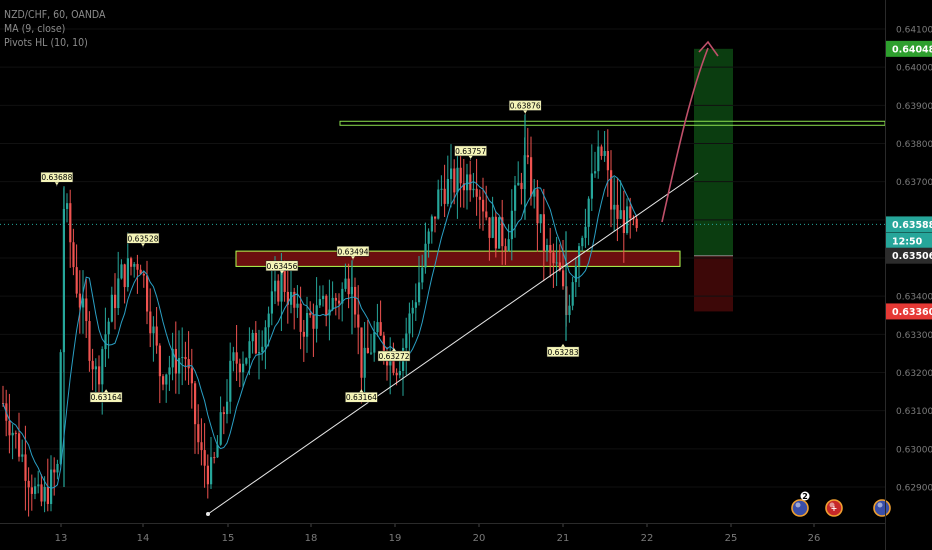  Describe the element at coordinates (35, 29) in the screenshot. I see `ma-indicator-label: MA (9, close)` at that location.